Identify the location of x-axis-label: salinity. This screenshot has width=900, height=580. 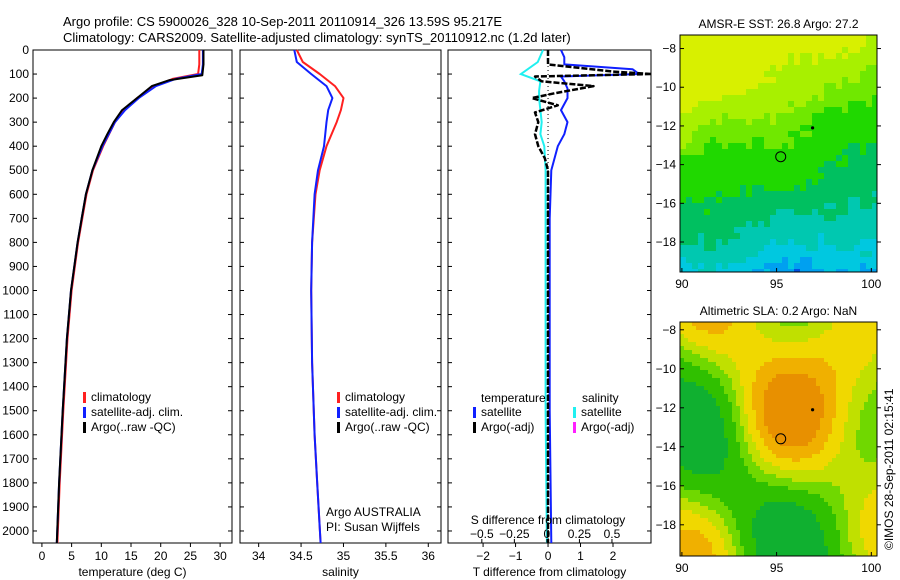
(340, 572).